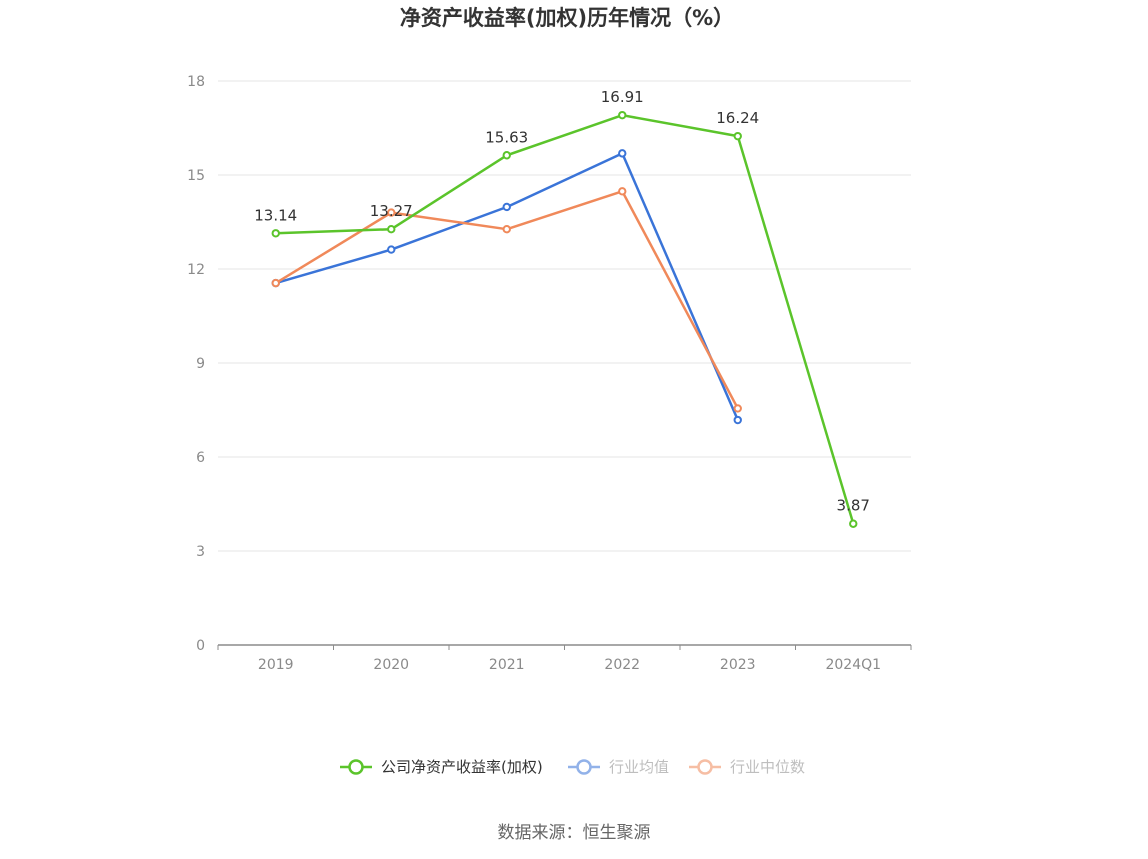 This screenshot has width=1148, height=859. I want to click on legend-label: 公司净资产收益率(加权), so click(462, 767).